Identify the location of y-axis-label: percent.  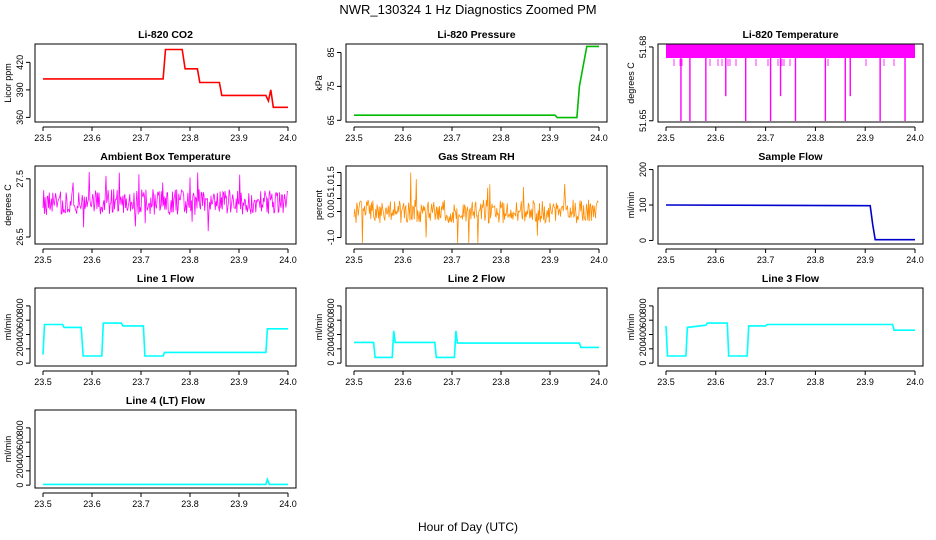
(319, 204).